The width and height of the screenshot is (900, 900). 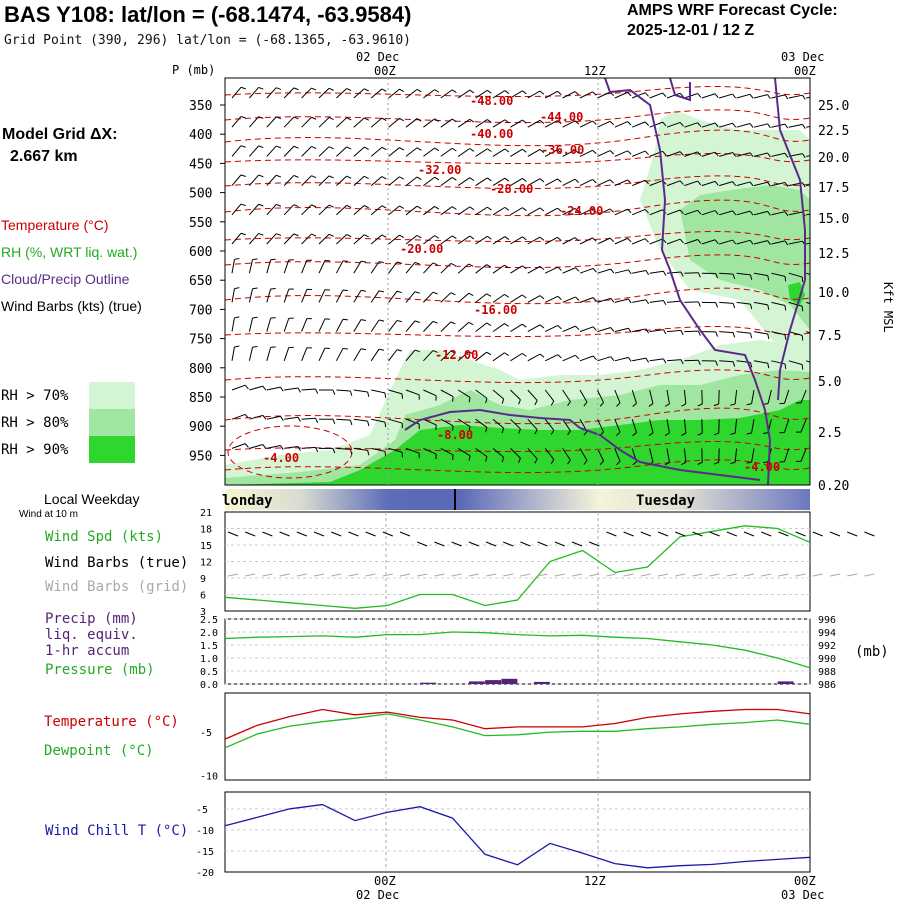 What do you see at coordinates (205, 852) in the screenshot?
I see `windchill-tick--15: -15` at bounding box center [205, 852].